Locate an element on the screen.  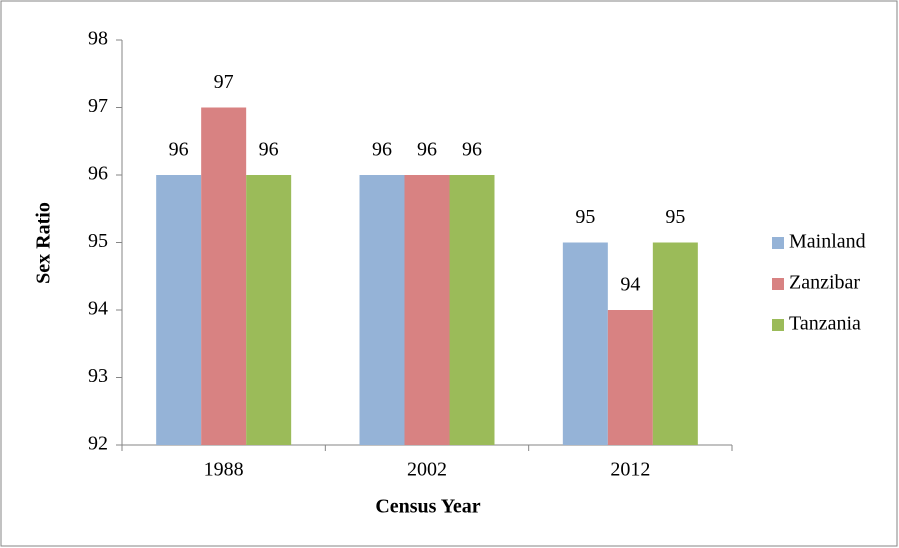
y-tick-label: 93 is located at coordinates (98, 376).